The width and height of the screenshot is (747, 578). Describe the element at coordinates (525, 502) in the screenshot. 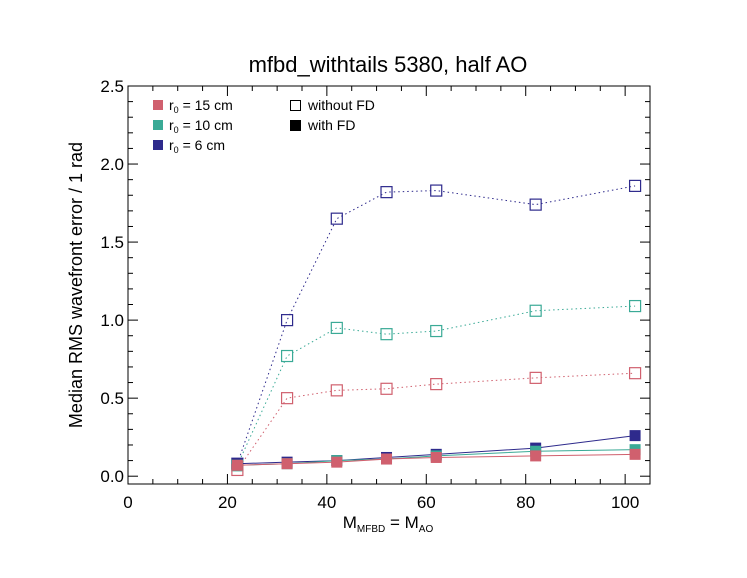

I see `x-tick-label: 80` at that location.